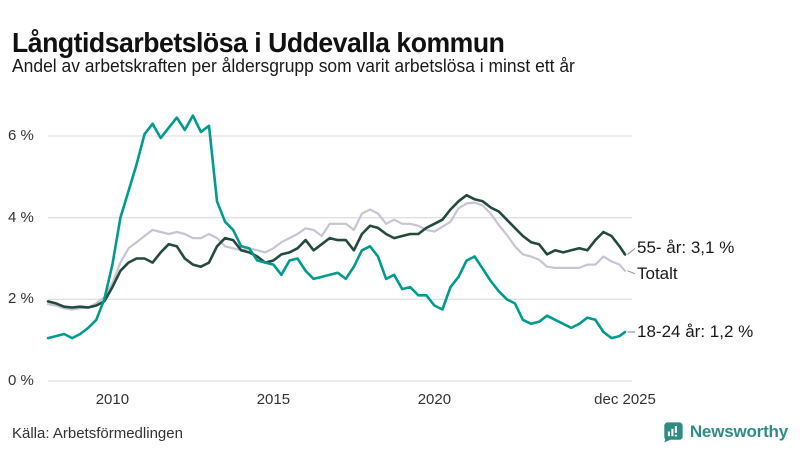  Describe the element at coordinates (434, 399) in the screenshot. I see `x-axis-tick: 2020` at that location.